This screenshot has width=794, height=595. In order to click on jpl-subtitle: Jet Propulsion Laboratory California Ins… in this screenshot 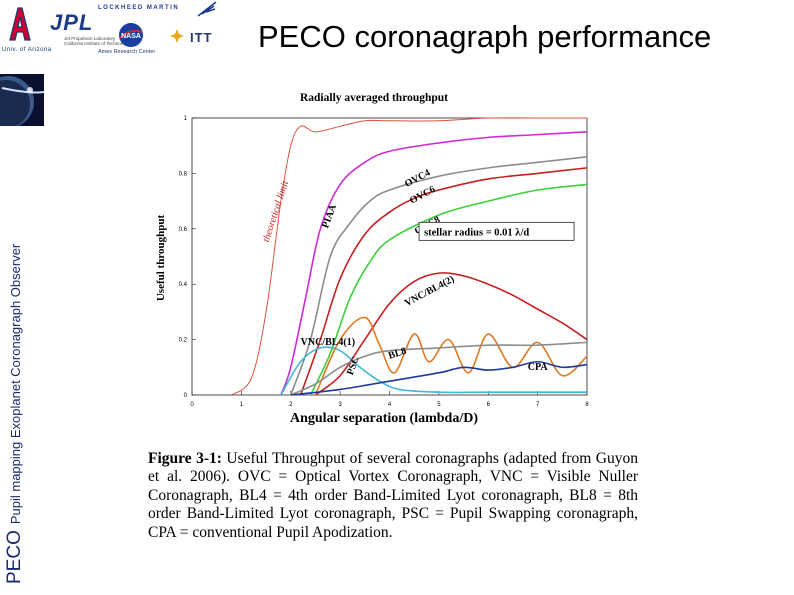, I will do `click(96, 41)`.